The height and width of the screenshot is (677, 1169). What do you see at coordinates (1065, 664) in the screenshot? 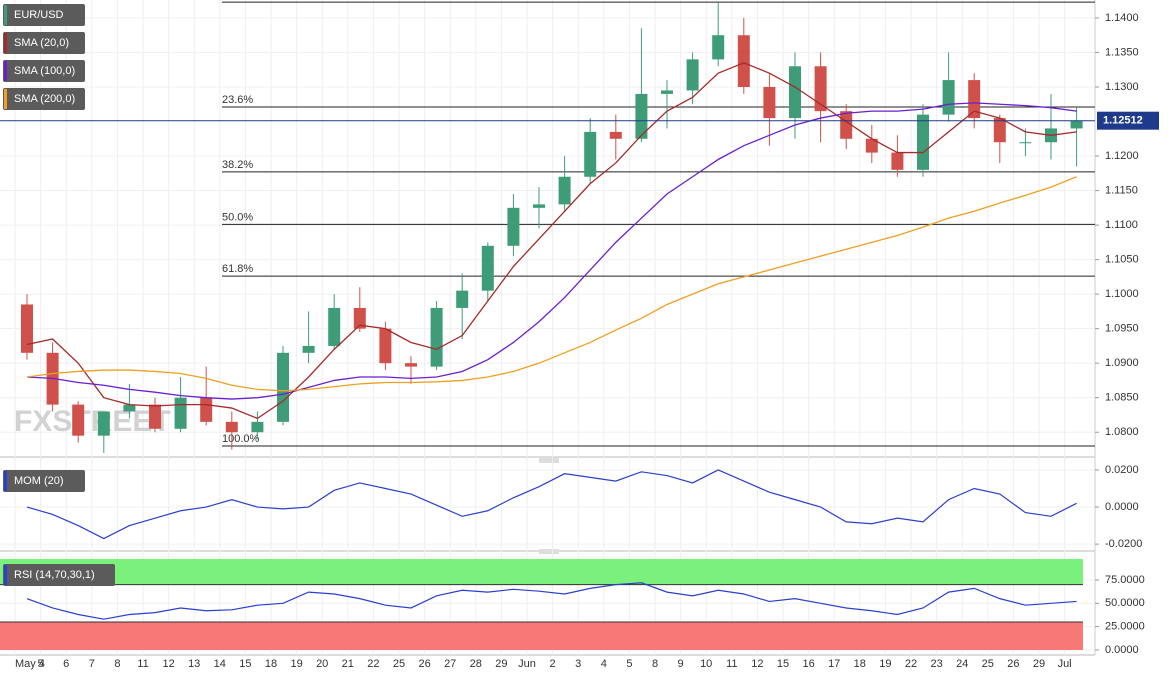
I see `x-tick-label: Jul` at bounding box center [1065, 664].